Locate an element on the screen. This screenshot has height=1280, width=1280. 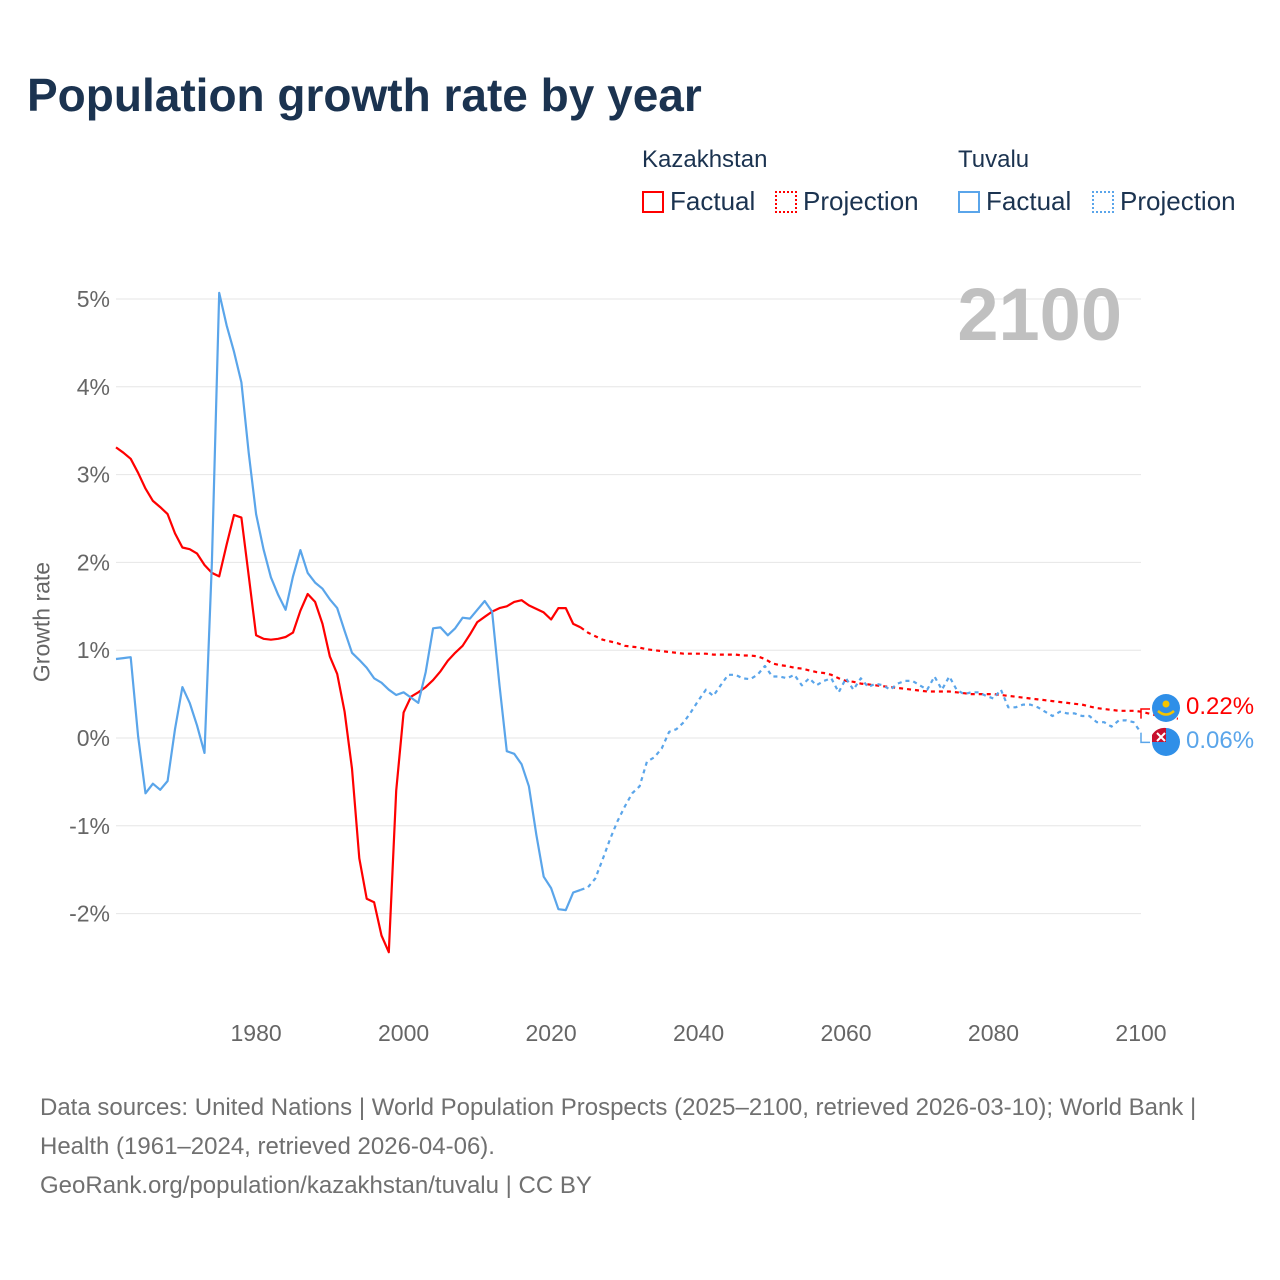
y-tick-label: 0% is located at coordinates (93, 738).